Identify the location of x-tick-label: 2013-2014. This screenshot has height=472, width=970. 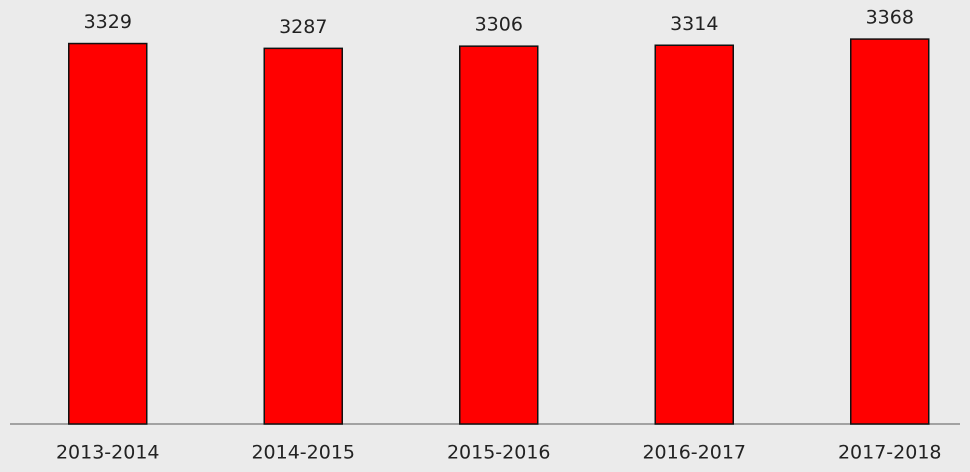
(108, 453).